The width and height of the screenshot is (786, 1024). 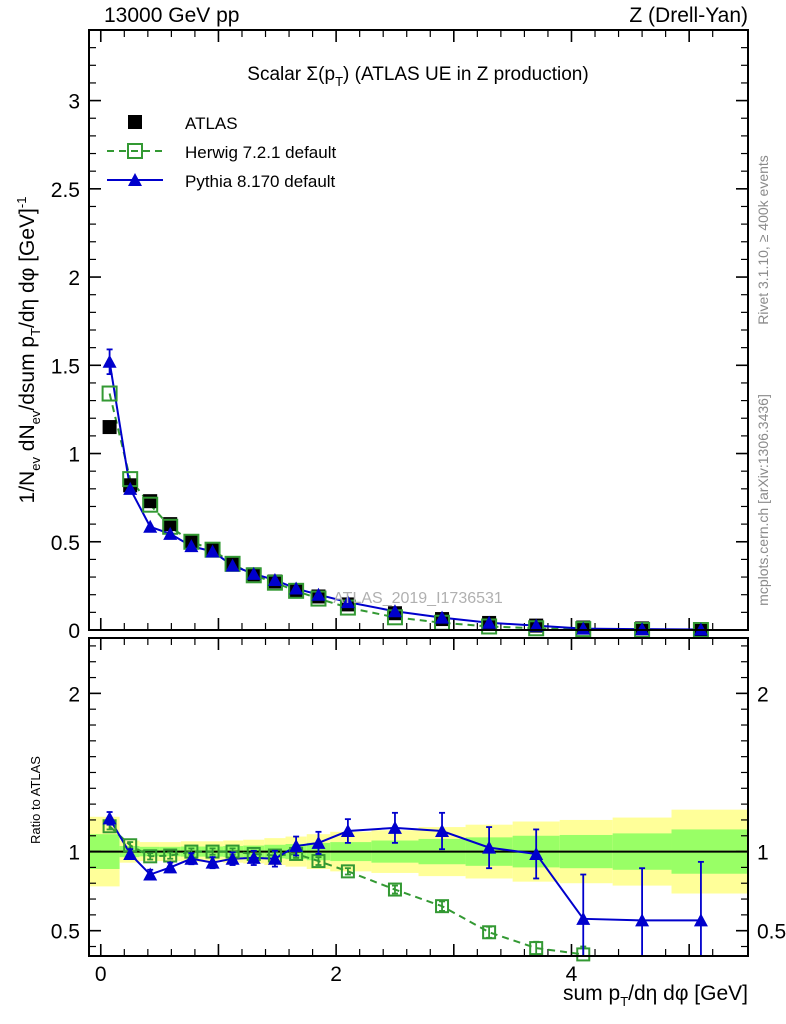 I want to click on y-tick-label-main: 0.5, so click(x=65, y=543).